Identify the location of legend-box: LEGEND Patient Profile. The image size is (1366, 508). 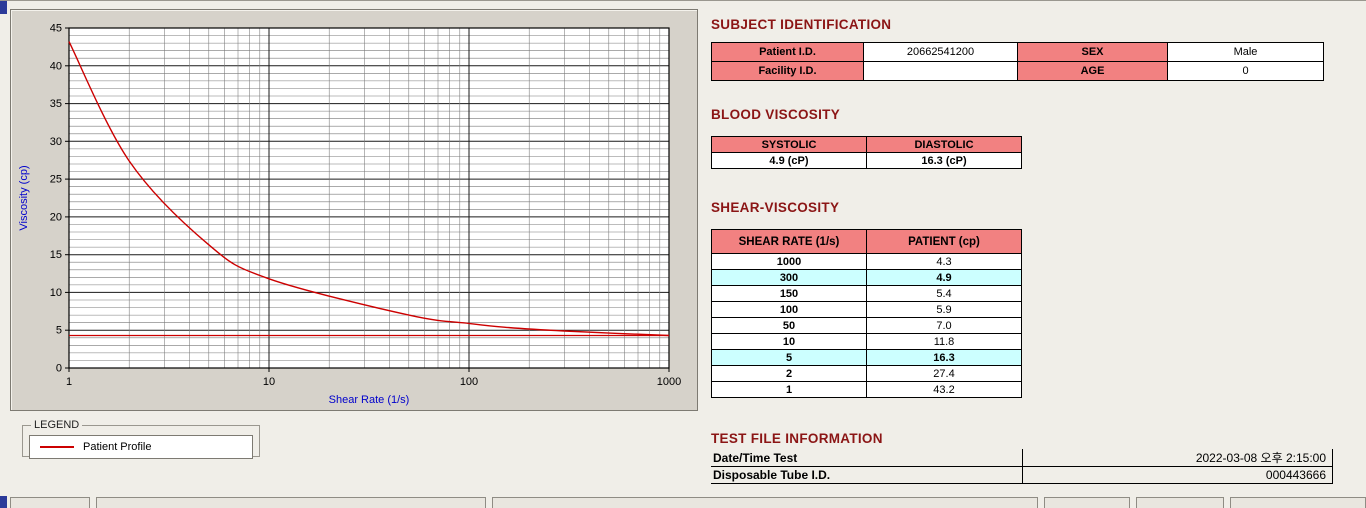
(141, 439).